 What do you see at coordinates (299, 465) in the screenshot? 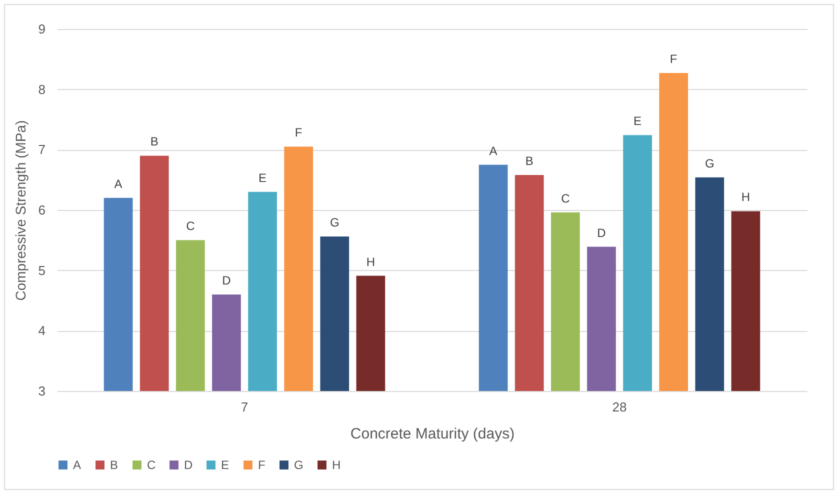
I see `legend-label: G` at bounding box center [299, 465].